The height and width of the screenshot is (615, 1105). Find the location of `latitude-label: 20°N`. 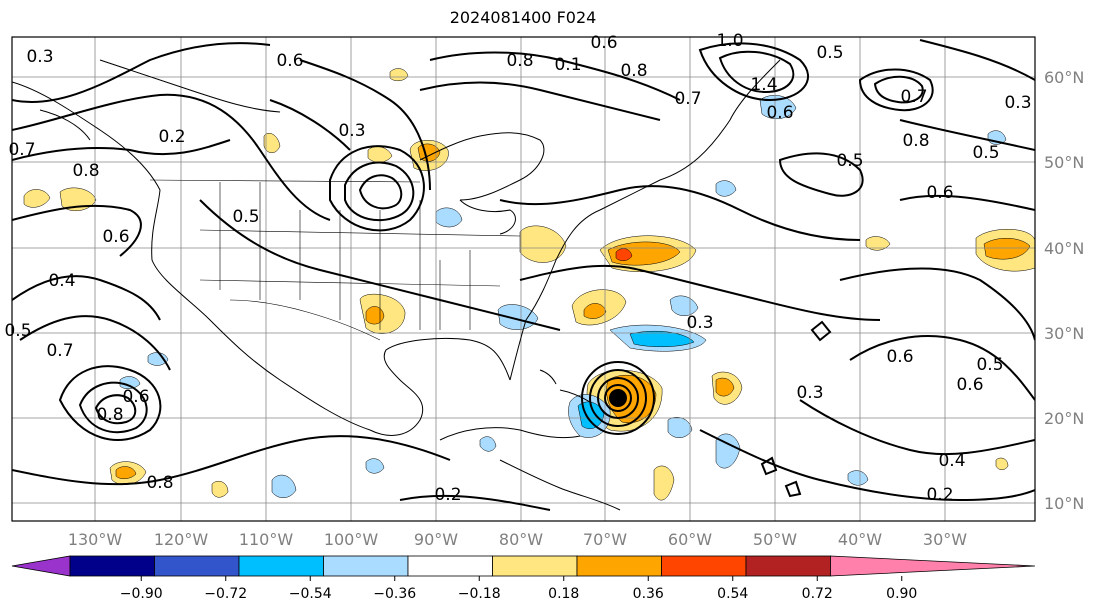

latitude-label: 20°N is located at coordinates (1064, 418).